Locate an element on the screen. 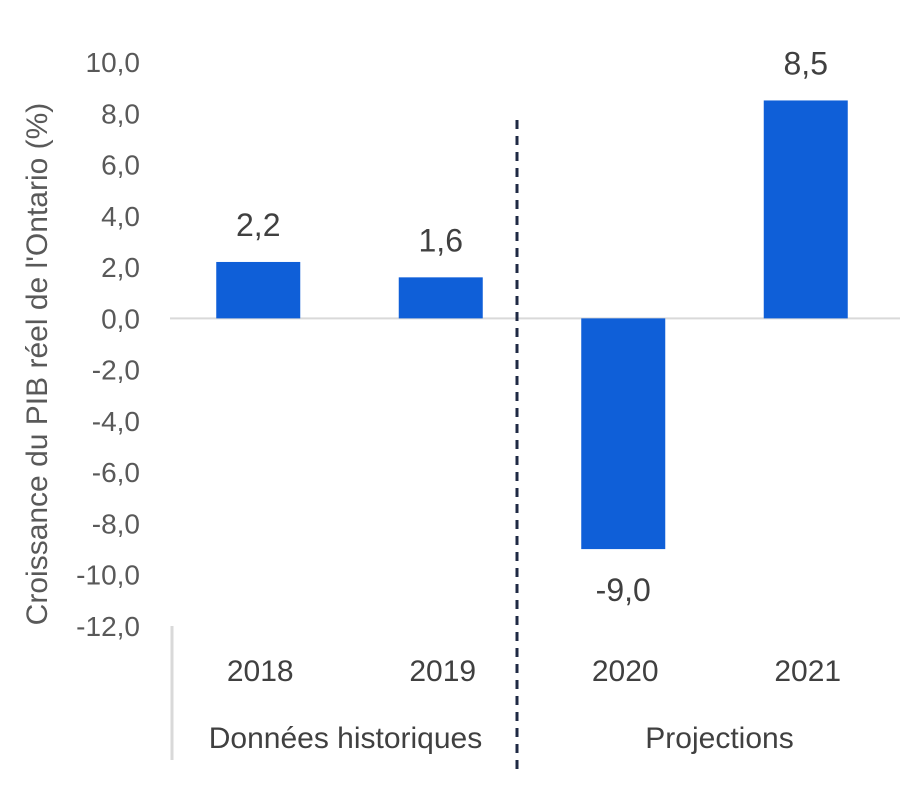 The image size is (900, 800). category-label-2021: 2021 is located at coordinates (807, 671).